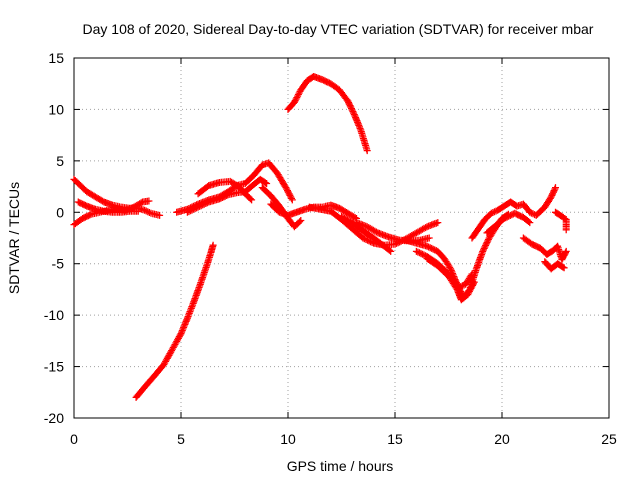 This screenshot has width=640, height=485. Describe the element at coordinates (395, 439) in the screenshot. I see `x-tick-label: 15` at that location.